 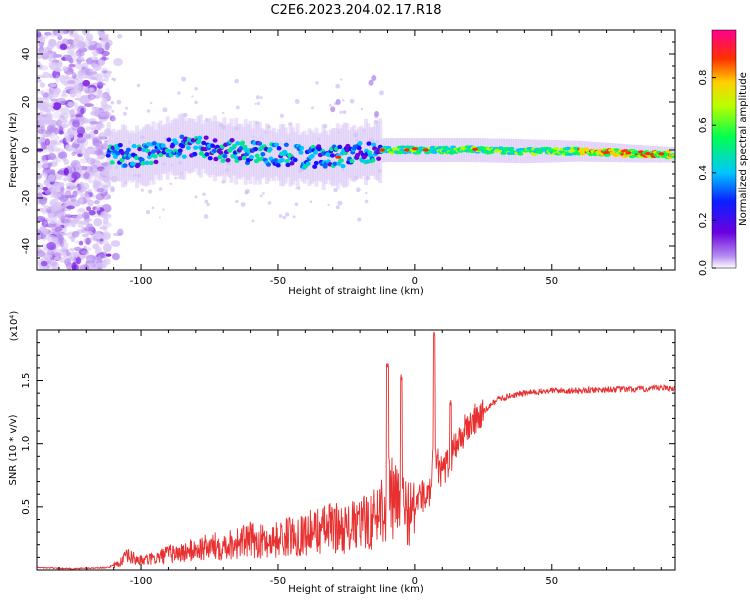 I want to click on colorbar-gradient, so click(x=724, y=149).